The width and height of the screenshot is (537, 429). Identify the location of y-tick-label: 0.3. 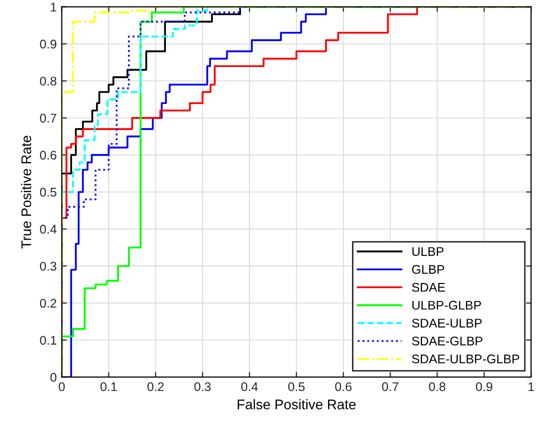
(48, 266).